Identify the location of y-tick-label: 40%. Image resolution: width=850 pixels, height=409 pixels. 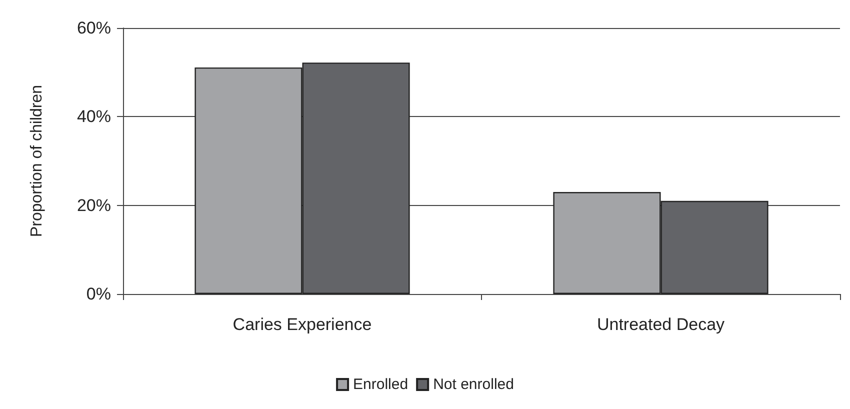
(93, 116).